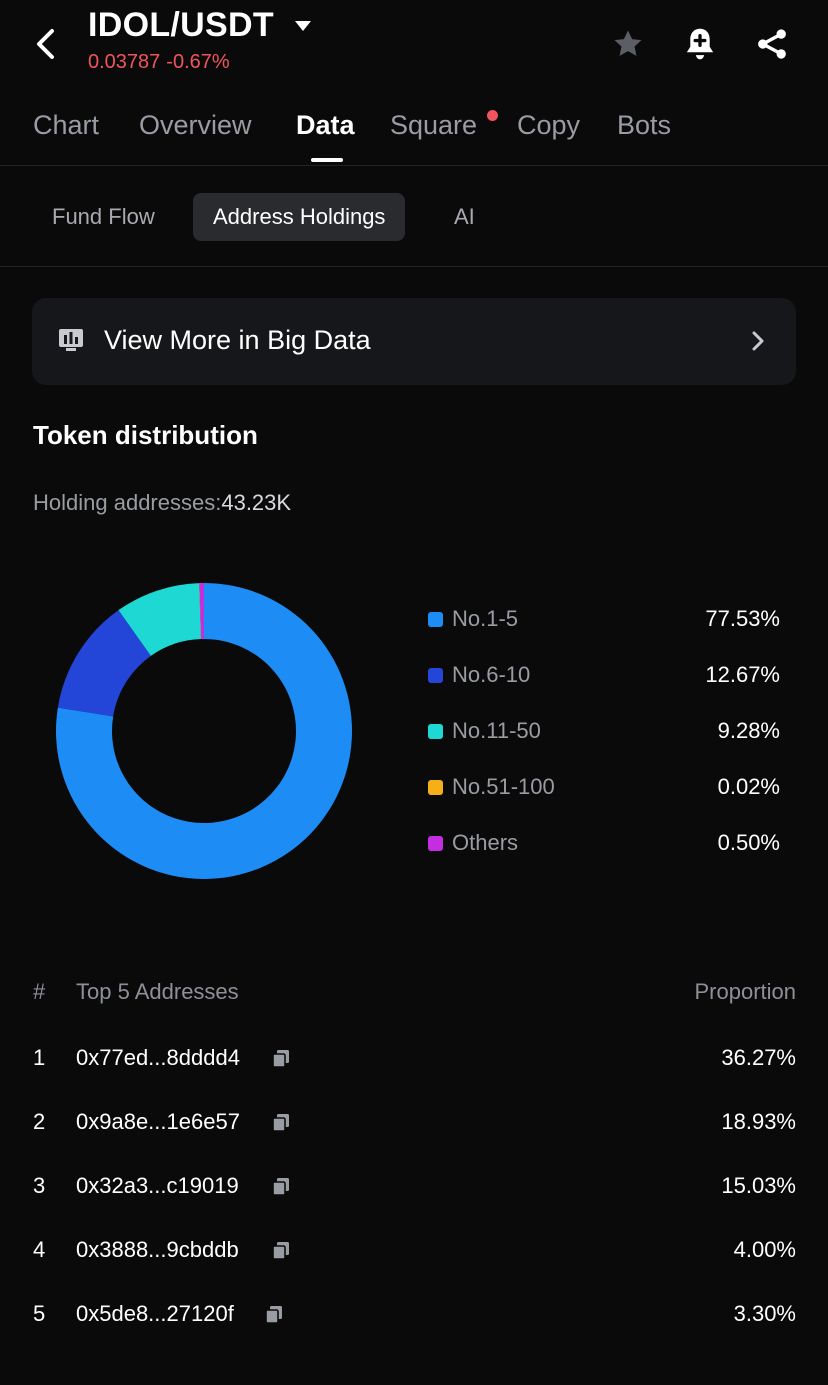 The image size is (828, 1385). I want to click on star-icon, so click(628, 44).